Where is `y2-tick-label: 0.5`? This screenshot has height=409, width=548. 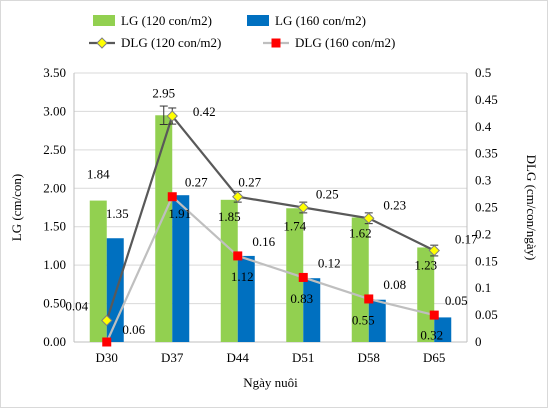
y2-tick-label: 0.5 is located at coordinates (483, 72).